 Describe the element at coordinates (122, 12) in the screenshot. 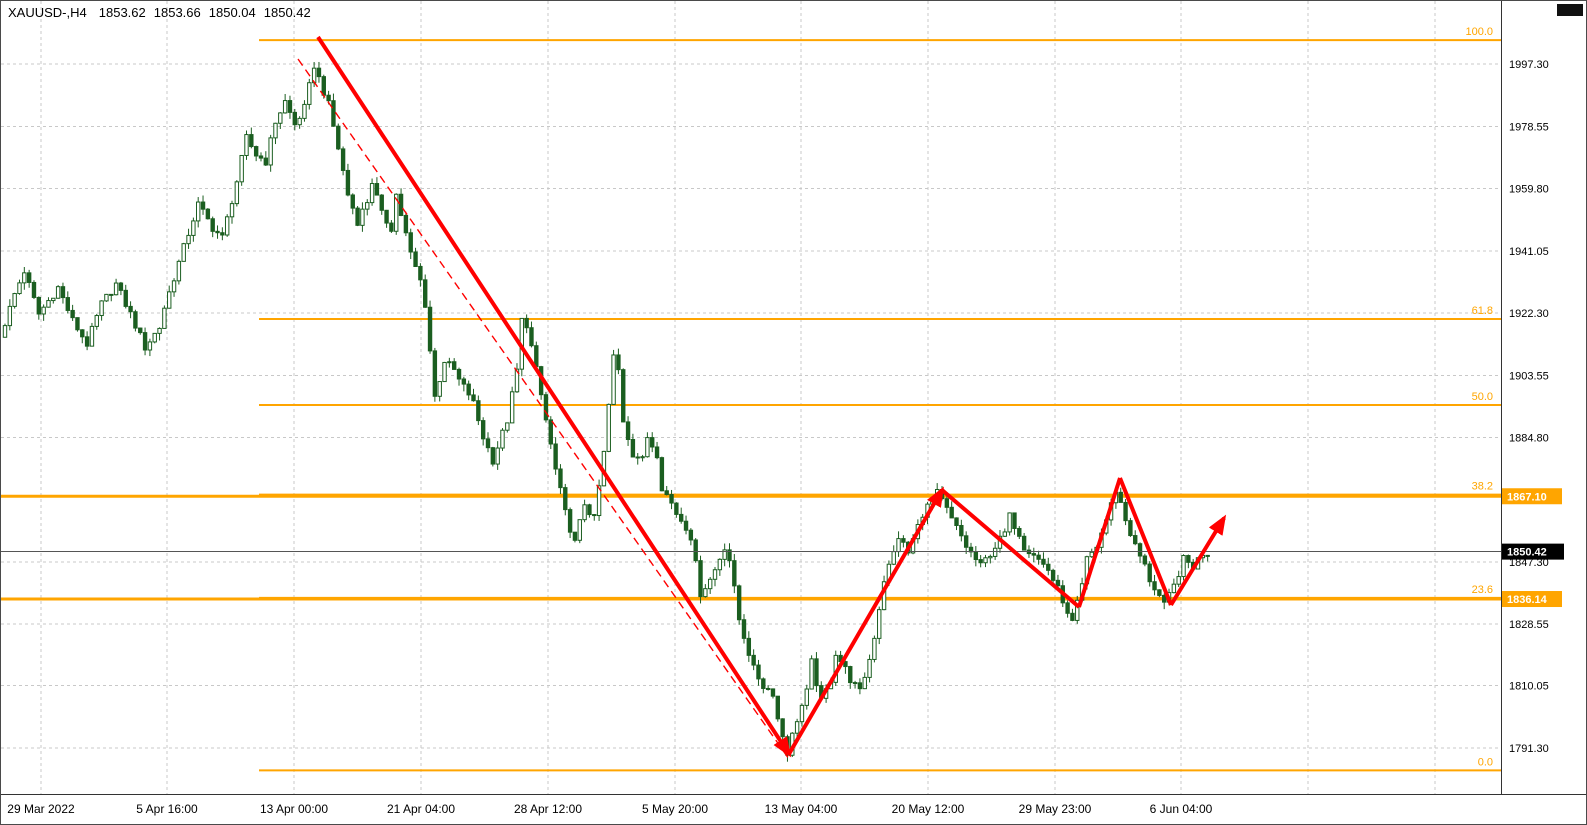

I see `ohlc-open: 1853.62` at that location.